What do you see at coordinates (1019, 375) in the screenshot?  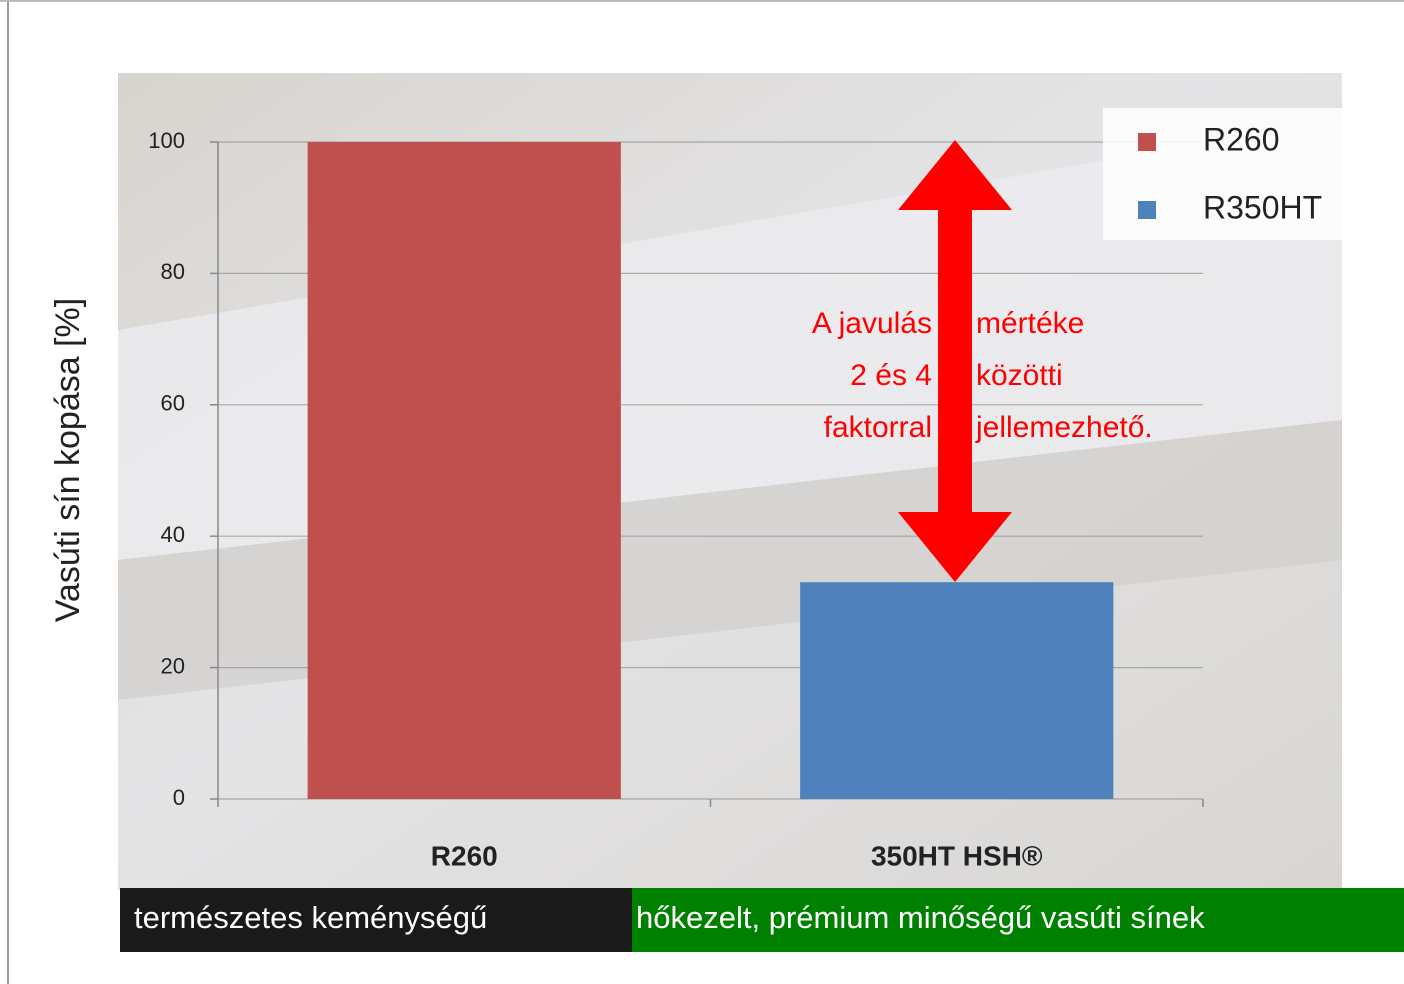 I see `annotation: közötti` at bounding box center [1019, 375].